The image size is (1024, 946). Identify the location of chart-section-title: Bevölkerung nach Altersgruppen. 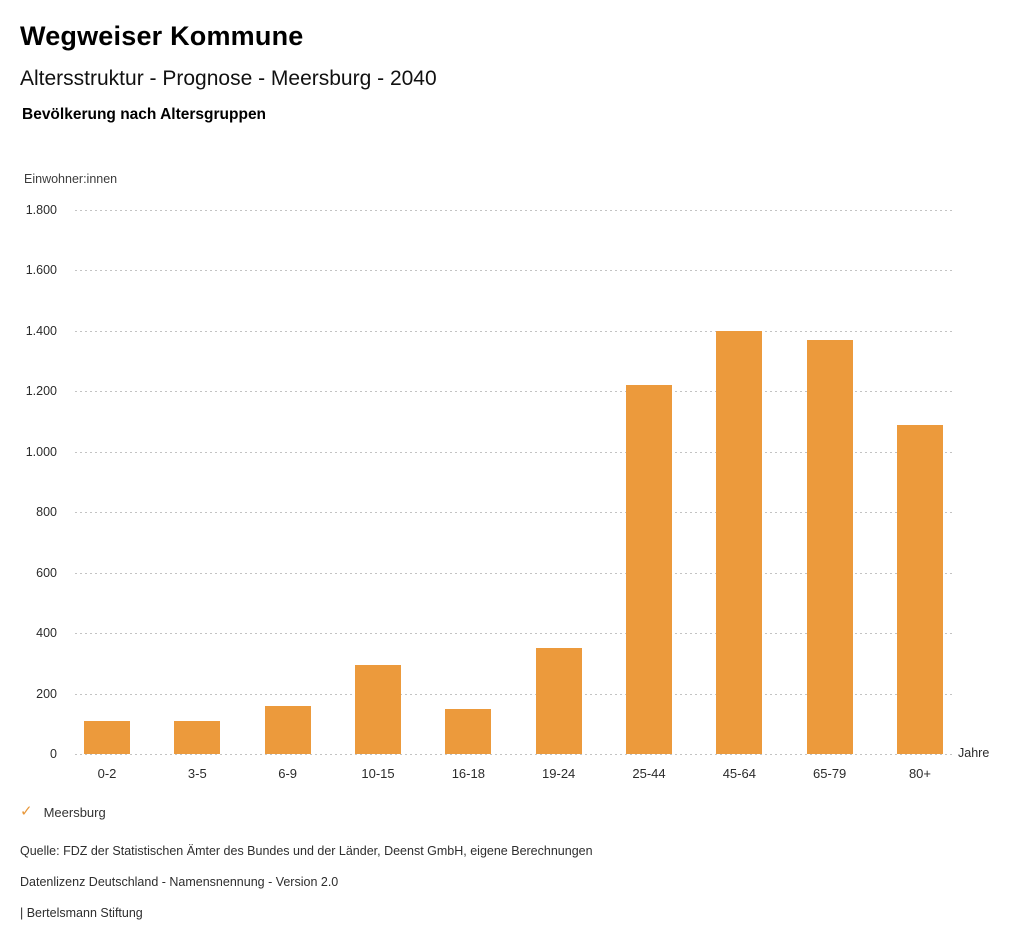
(144, 114).